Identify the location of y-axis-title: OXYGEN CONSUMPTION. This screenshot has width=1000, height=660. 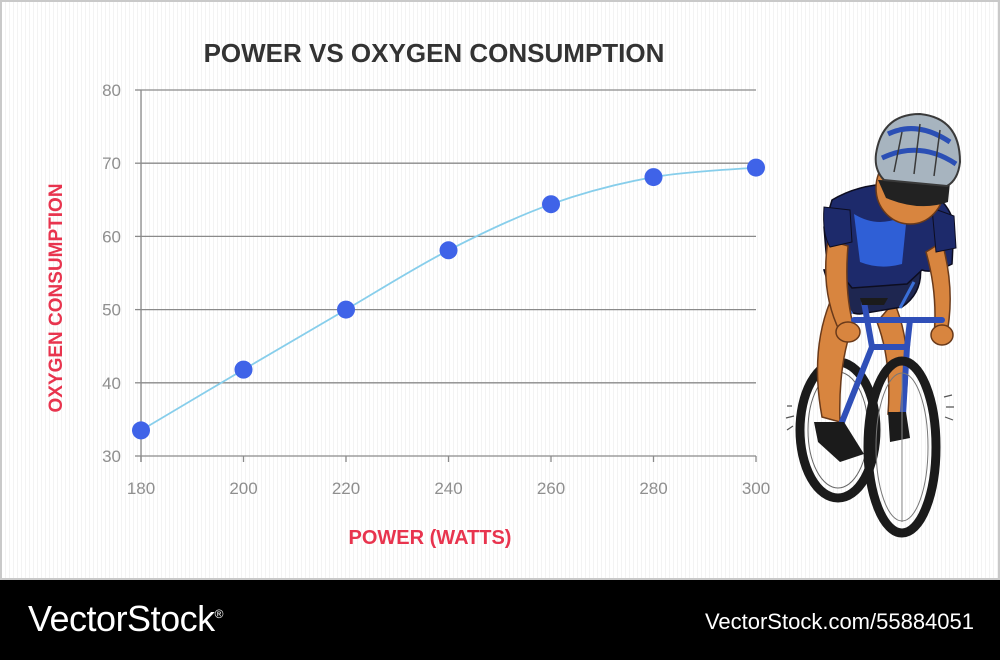
(56, 297).